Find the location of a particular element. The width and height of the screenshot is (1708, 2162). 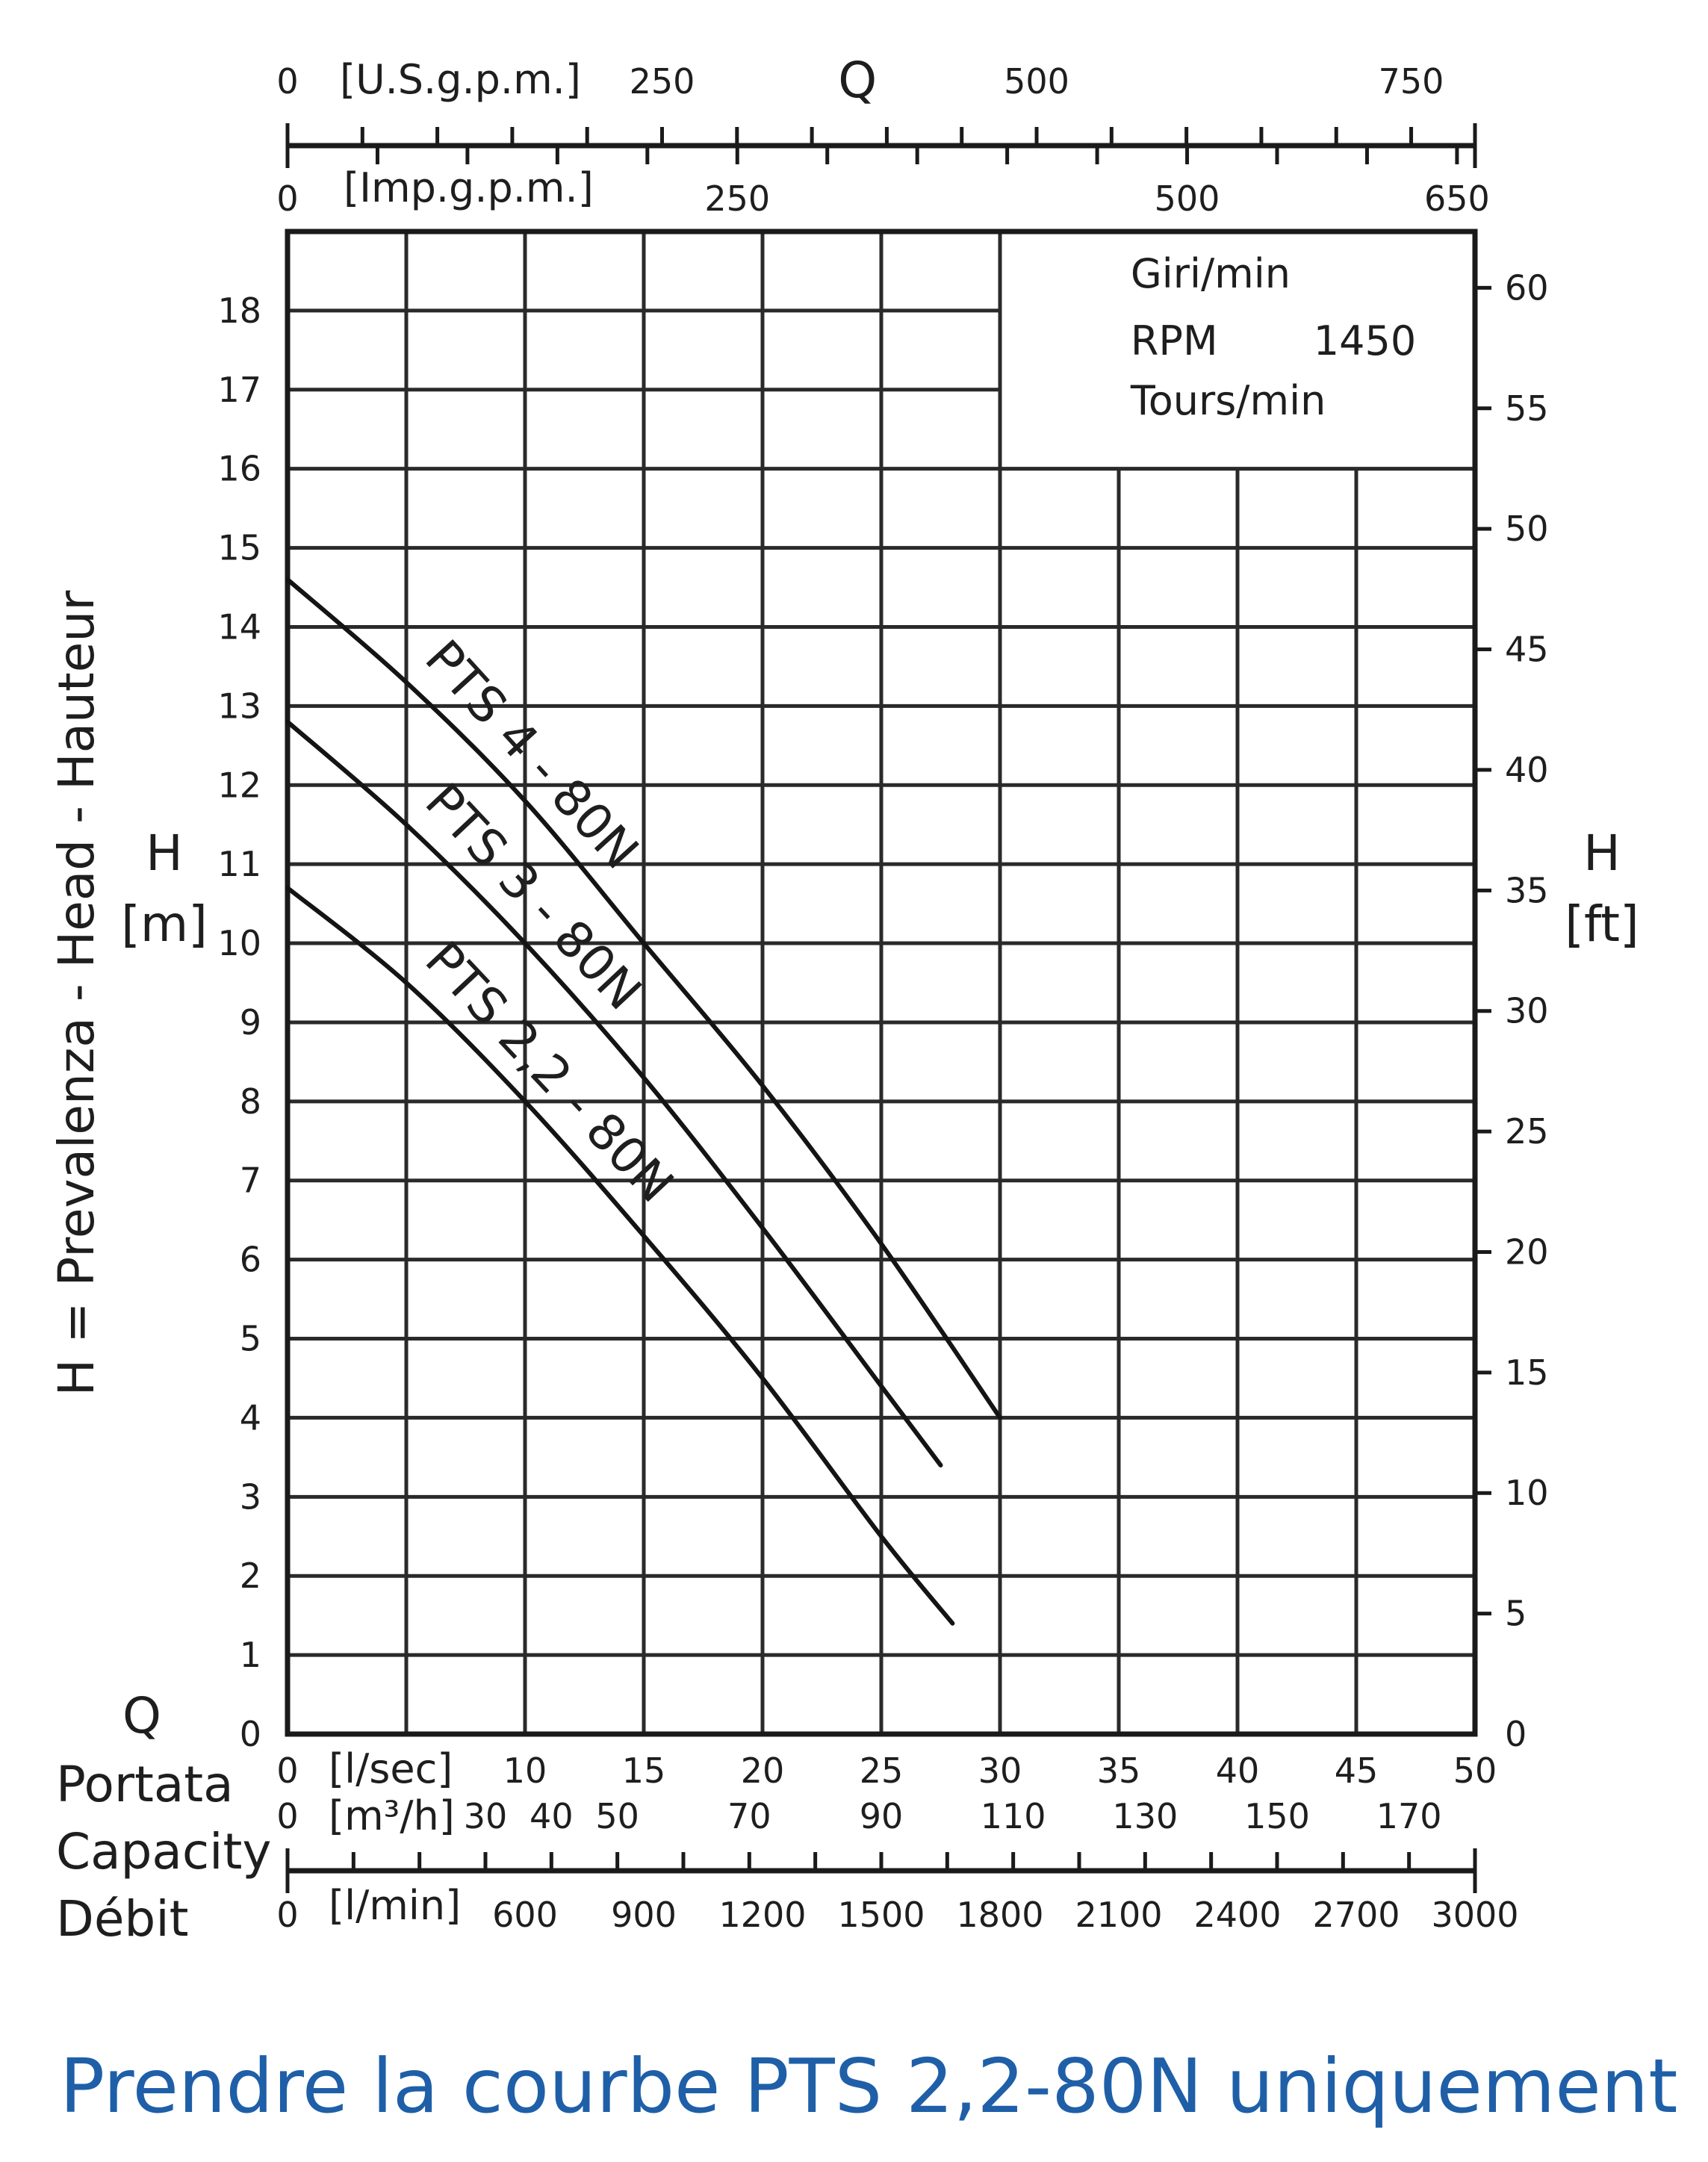

y-tick-label: 14 is located at coordinates (239, 626).